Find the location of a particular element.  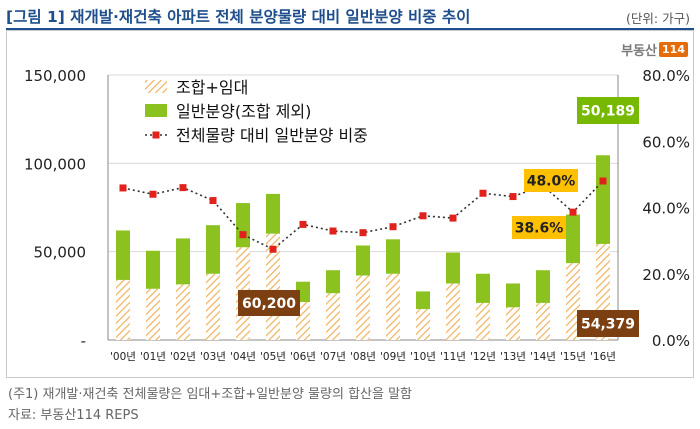

callout-2016-ratio-label: 48.0% is located at coordinates (551, 182).